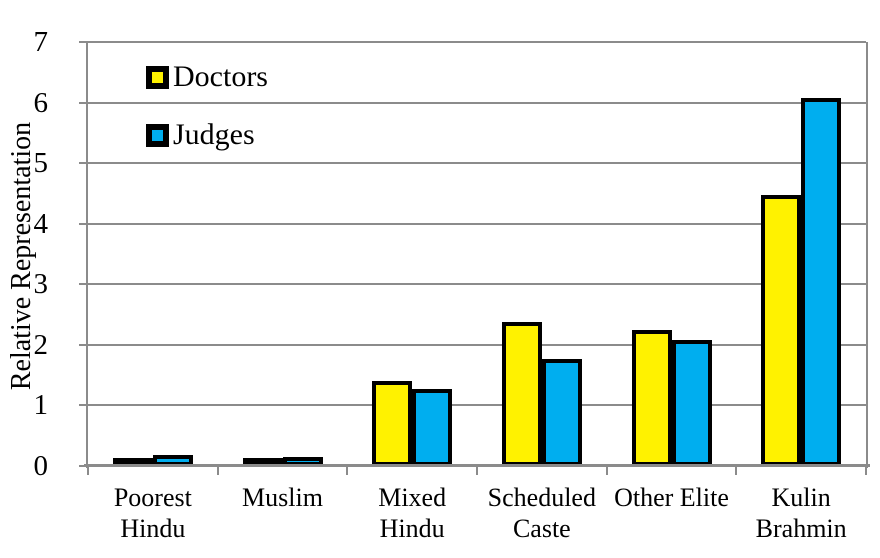 The height and width of the screenshot is (558, 880). I want to click on y-tick-label-0: 0, so click(41, 466).